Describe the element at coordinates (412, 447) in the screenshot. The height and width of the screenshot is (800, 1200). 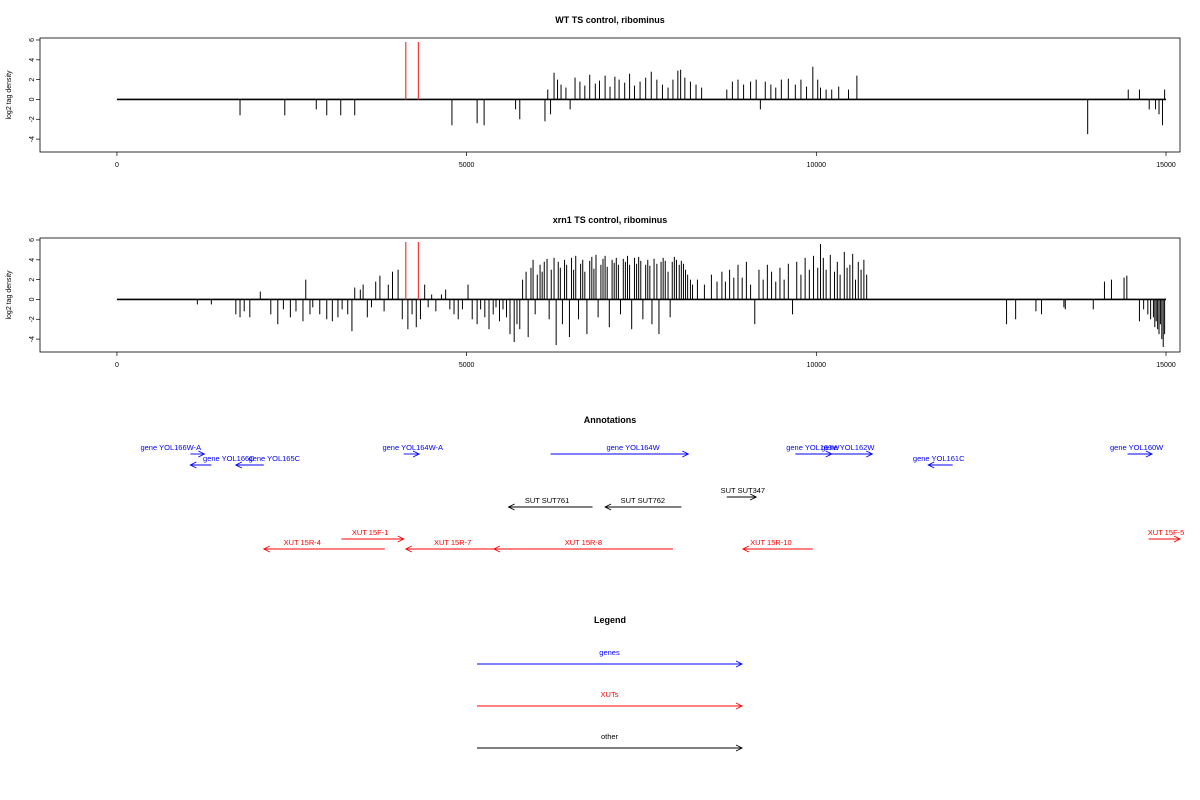
I see `feature-label: gene YOL164W-A` at that location.